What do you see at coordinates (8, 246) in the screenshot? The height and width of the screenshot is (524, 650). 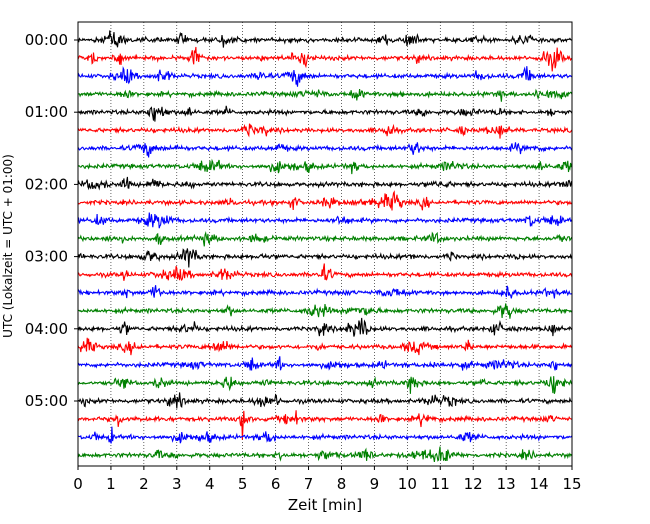 I see `y-axis-label: UTC (Lokalzeit = UTC + 01:00)` at bounding box center [8, 246].